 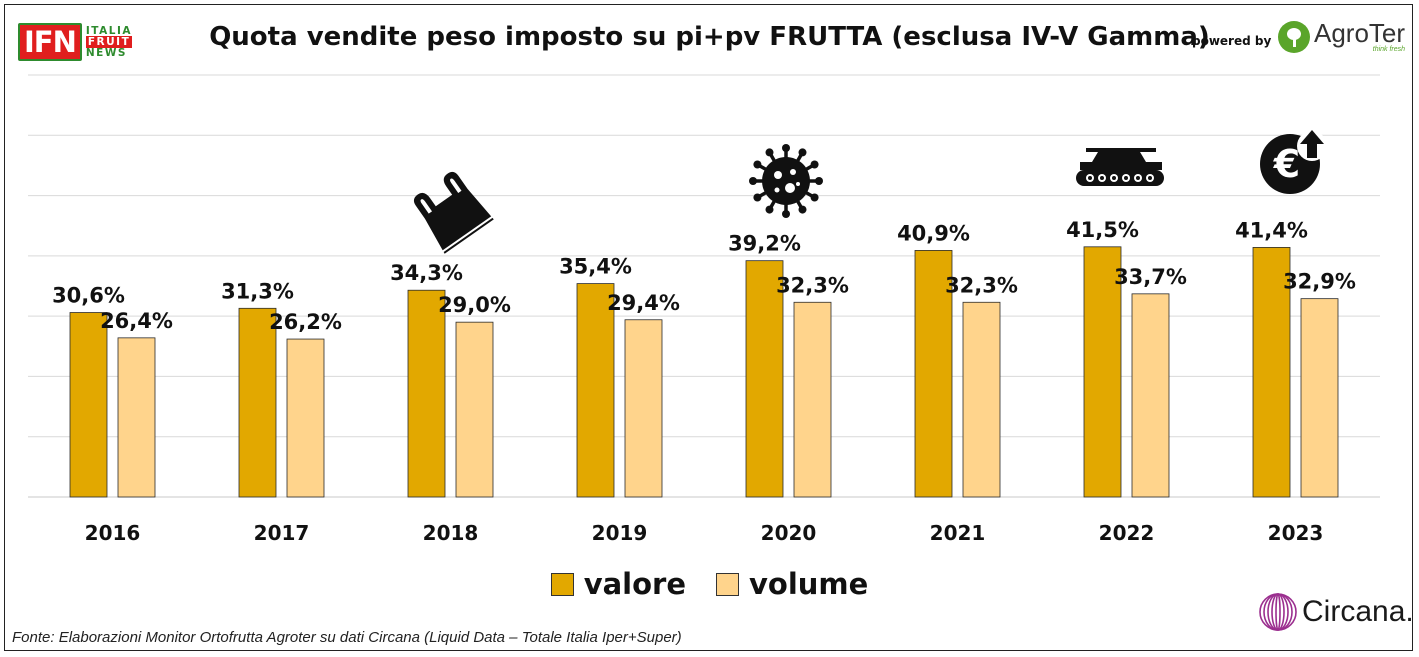 I want to click on bar-valore-2016, so click(x=88, y=405).